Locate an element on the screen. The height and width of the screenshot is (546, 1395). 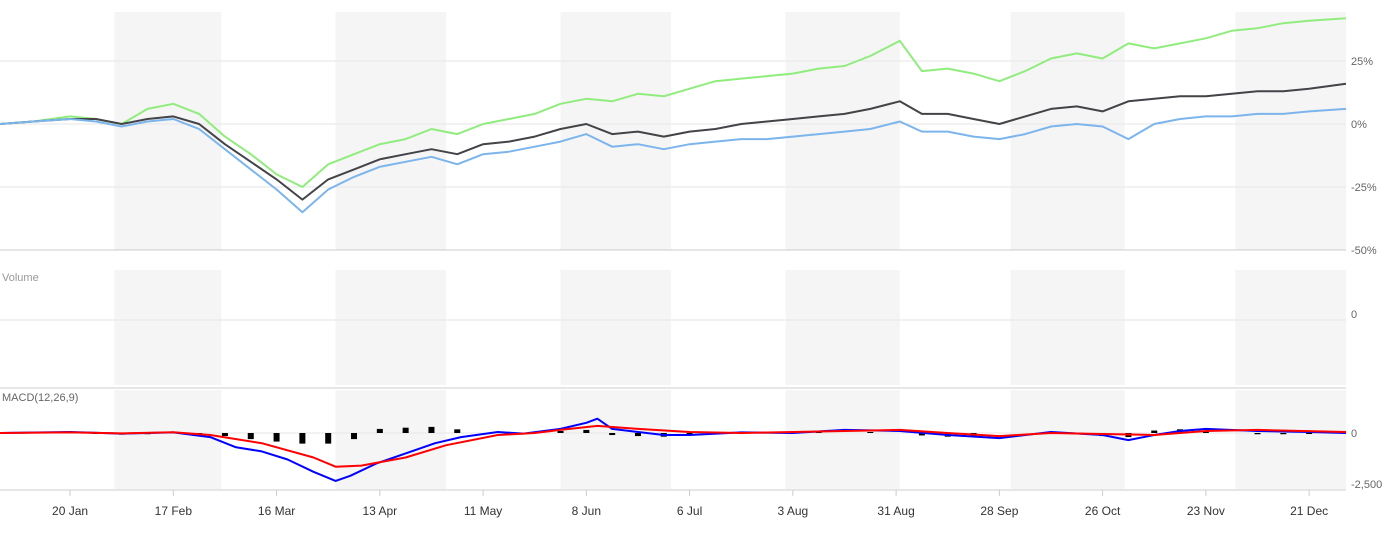
x-tick-label: 28 Sep is located at coordinates (999, 511).